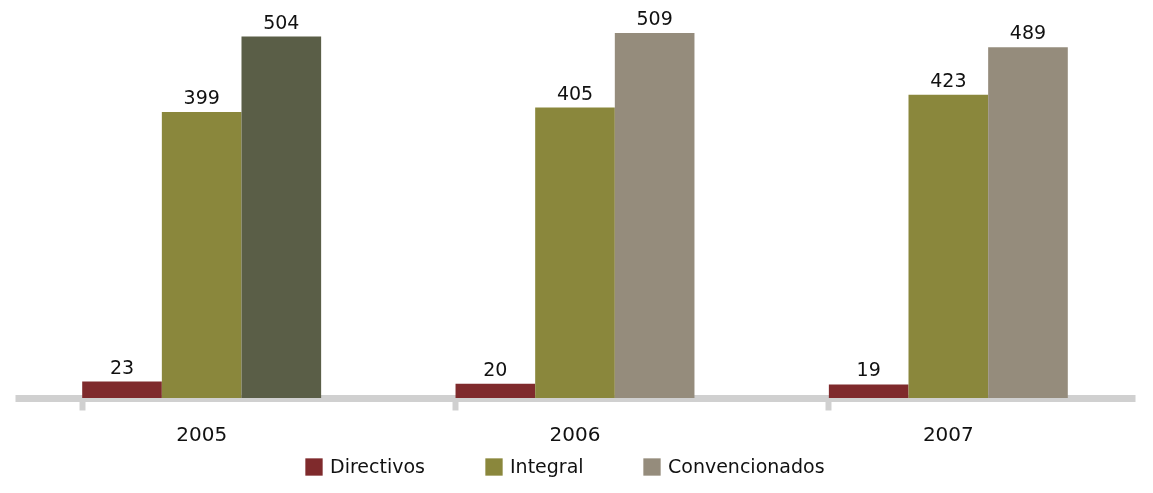  What do you see at coordinates (746, 466) in the screenshot?
I see `legend-label: Convencionados` at bounding box center [746, 466].